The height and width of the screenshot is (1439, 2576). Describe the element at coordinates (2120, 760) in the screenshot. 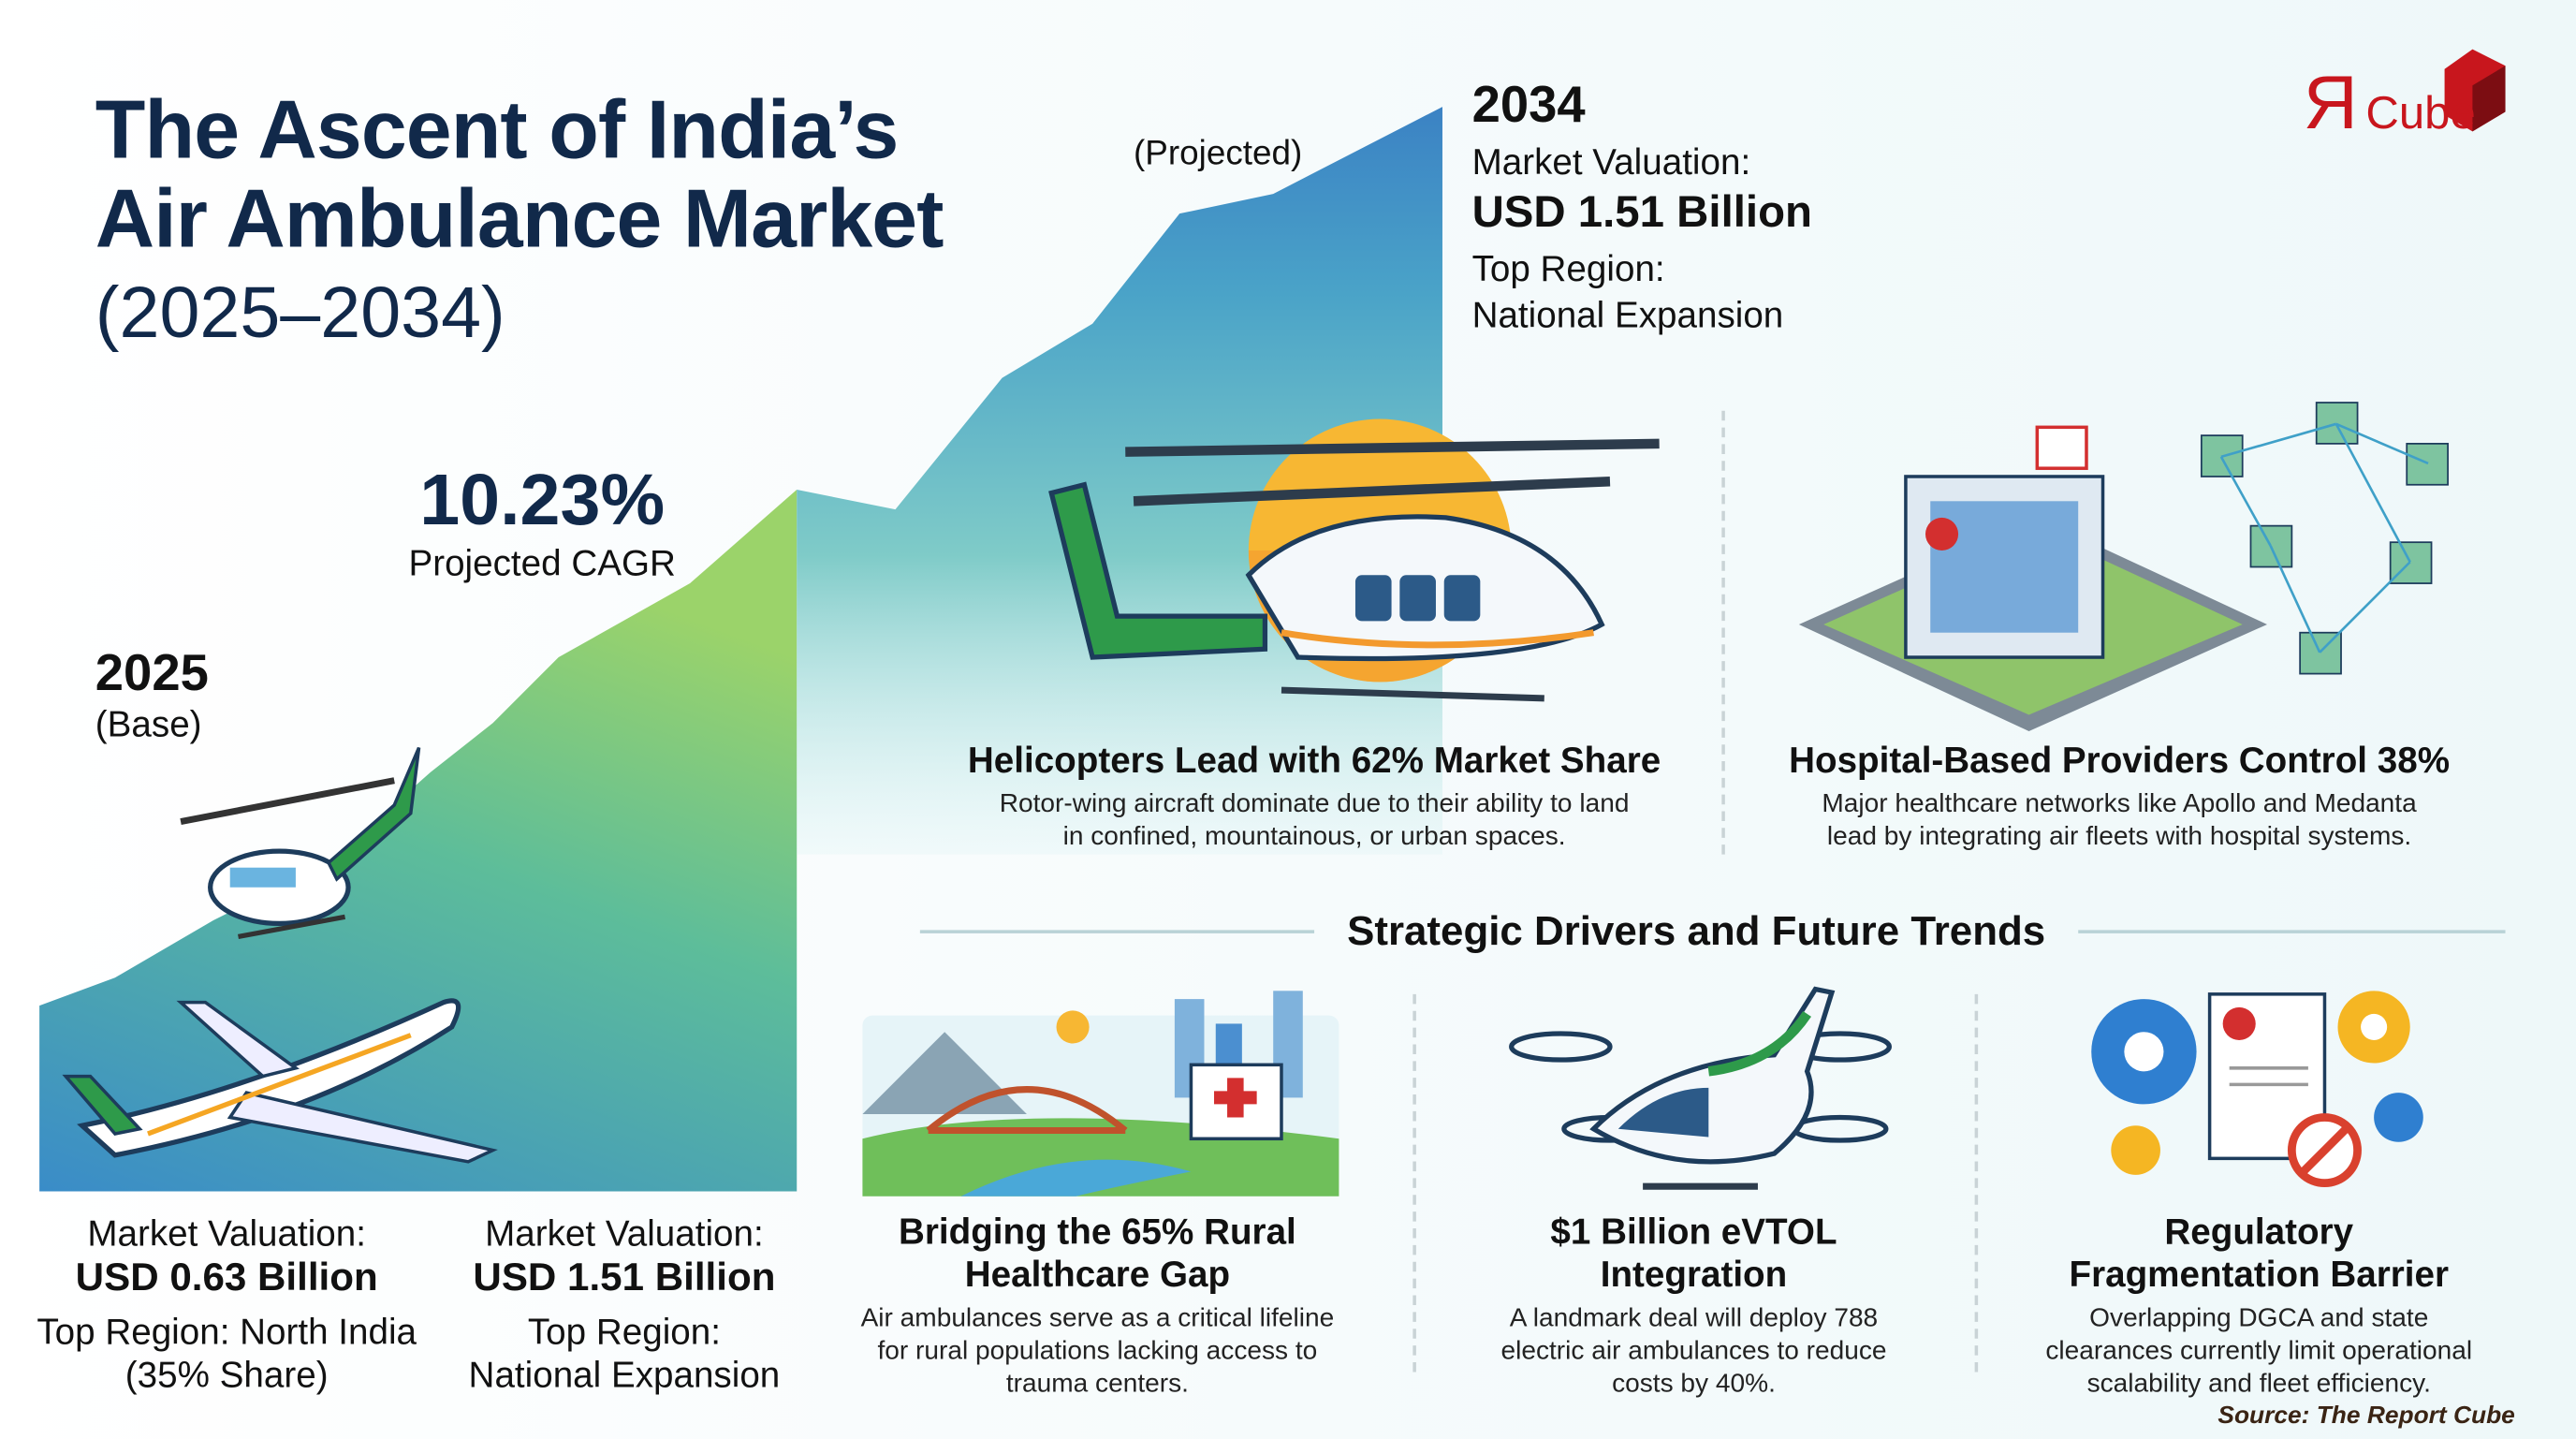

I see `highlight-title: Hospital-Based Providers Control 38%` at that location.